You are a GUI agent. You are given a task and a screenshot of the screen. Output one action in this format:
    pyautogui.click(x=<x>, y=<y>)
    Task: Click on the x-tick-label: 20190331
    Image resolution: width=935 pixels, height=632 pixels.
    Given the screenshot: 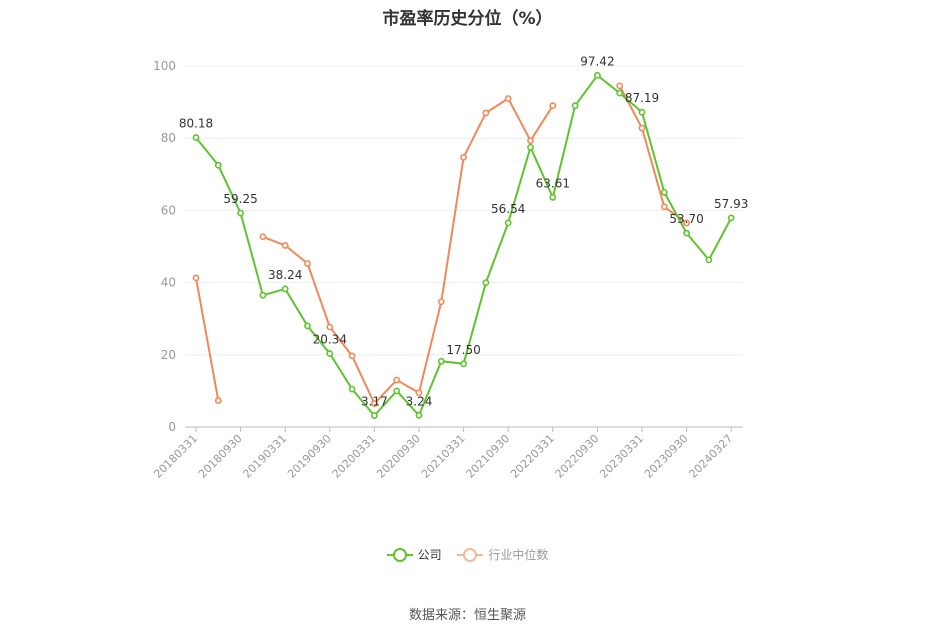 What is the action you would take?
    pyautogui.click(x=265, y=456)
    